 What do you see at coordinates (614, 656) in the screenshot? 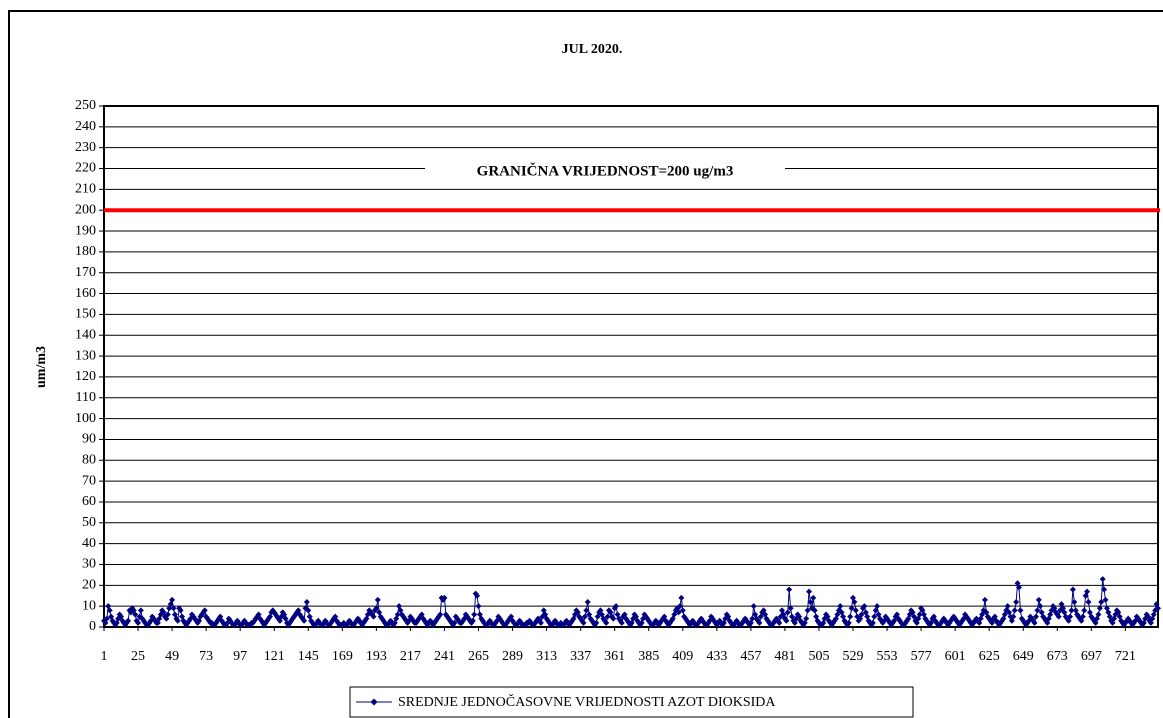
I see `x-tick-label: 361` at bounding box center [614, 656].